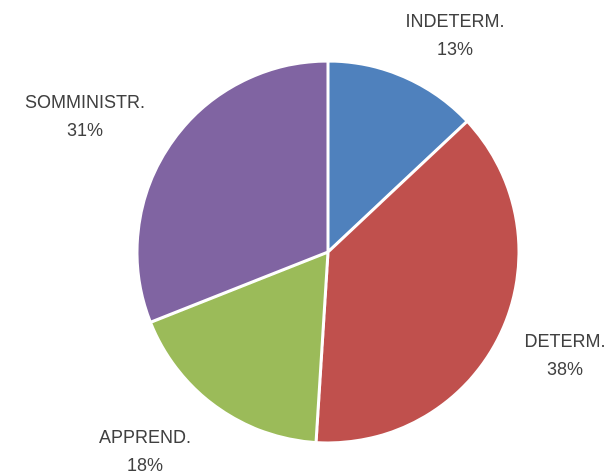 The image size is (613, 473). What do you see at coordinates (85, 102) in the screenshot?
I see `slice-label: SOMMINISTR.` at bounding box center [85, 102].